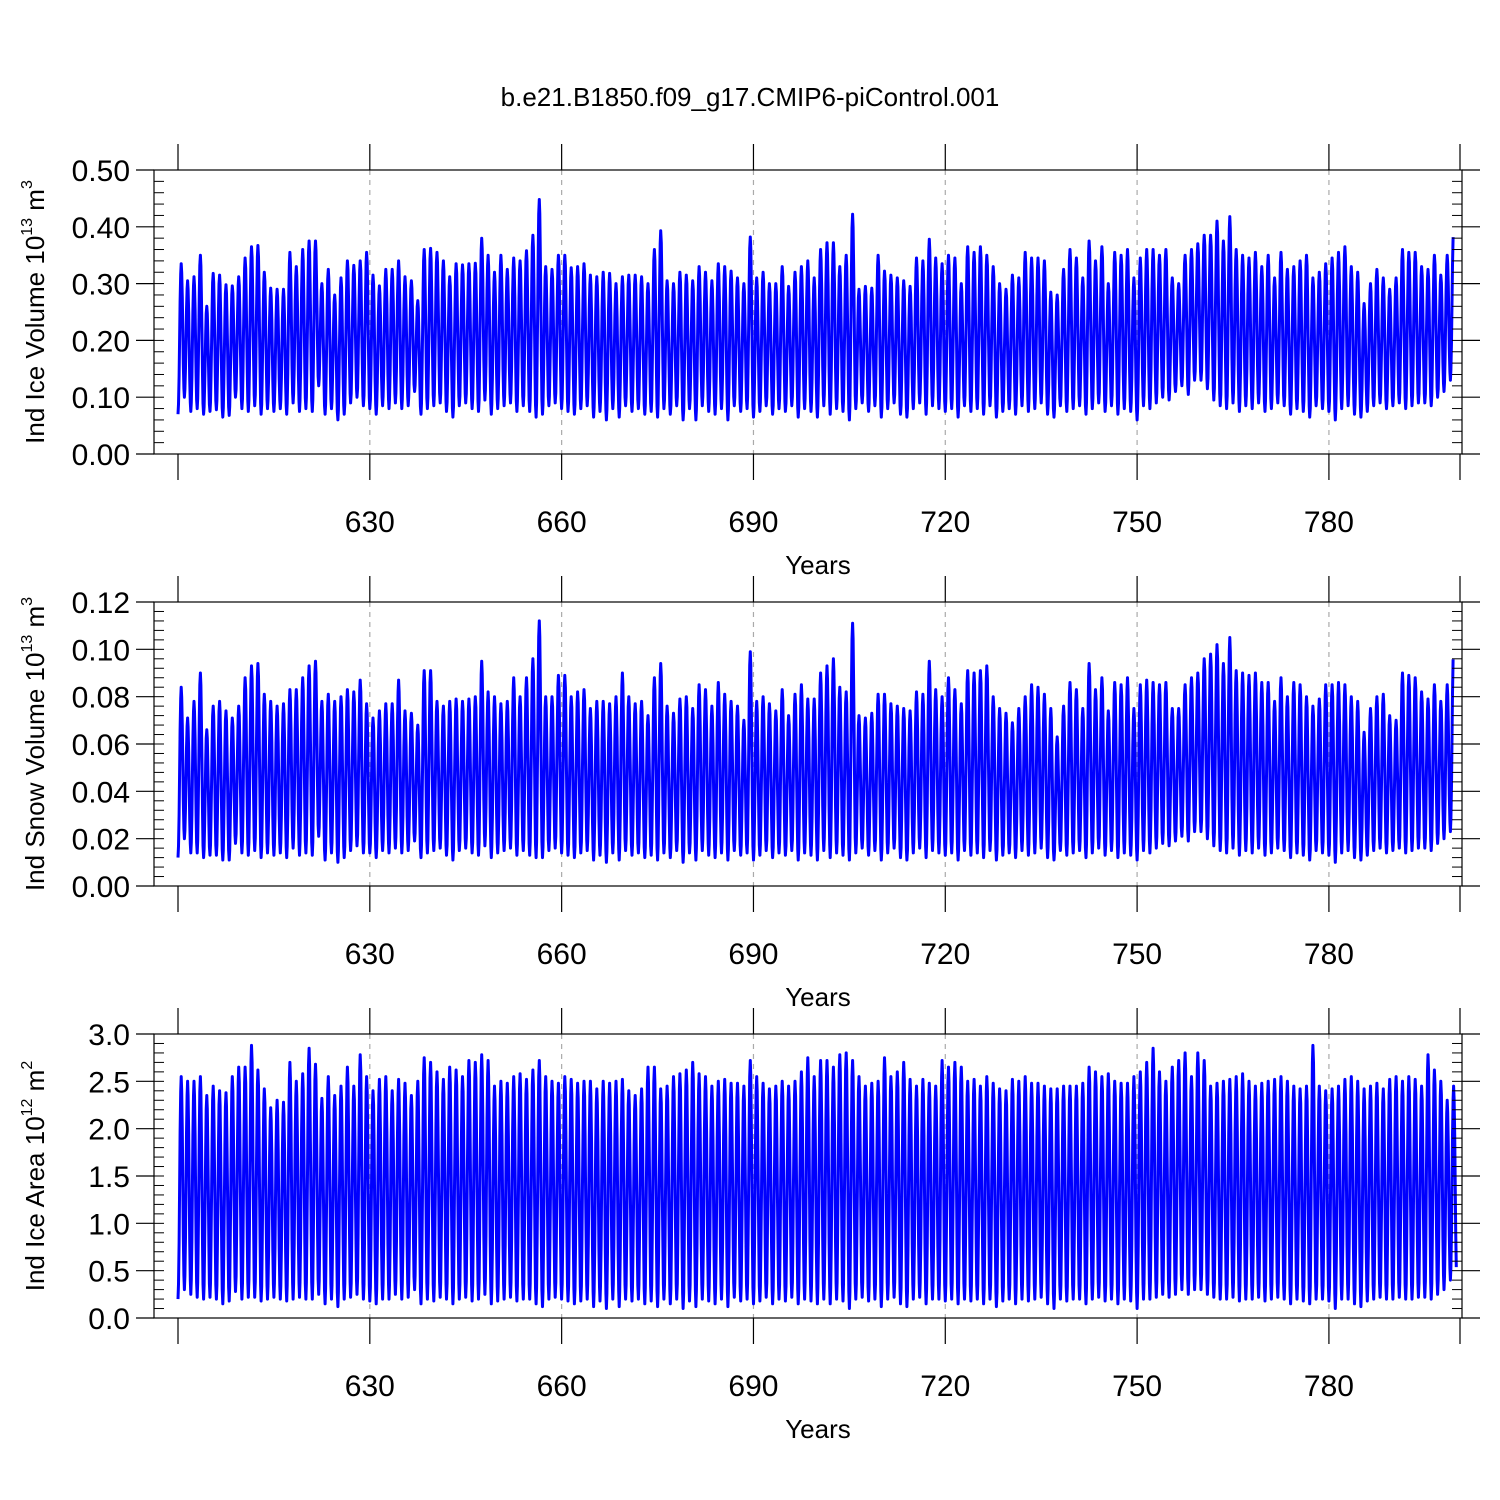 This screenshot has height=1500, width=1500. I want to click on y-tick-label: 0.40, so click(101, 228).